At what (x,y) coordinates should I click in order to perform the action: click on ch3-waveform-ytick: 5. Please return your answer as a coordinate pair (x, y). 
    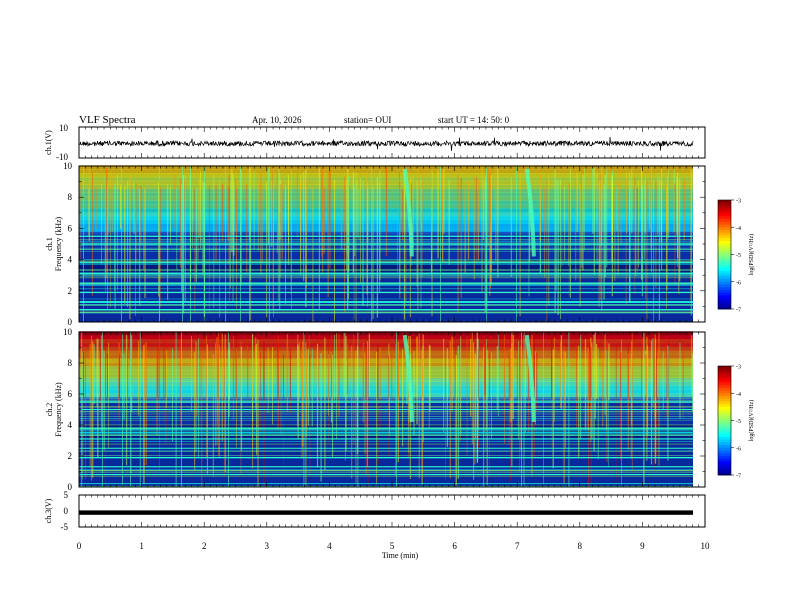
    Looking at the image, I should click on (66, 495).